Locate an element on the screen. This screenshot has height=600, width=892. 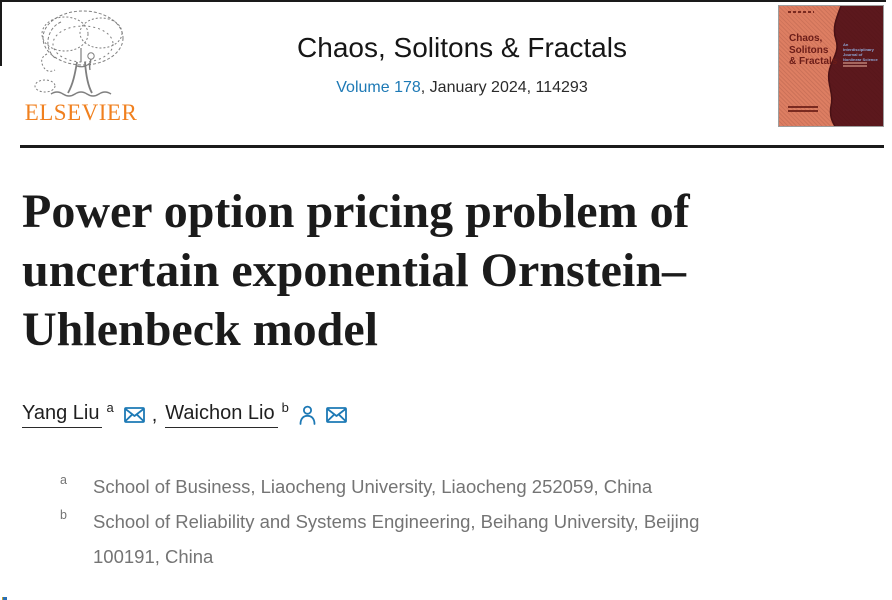
cover-artwork is located at coordinates (855, 66).